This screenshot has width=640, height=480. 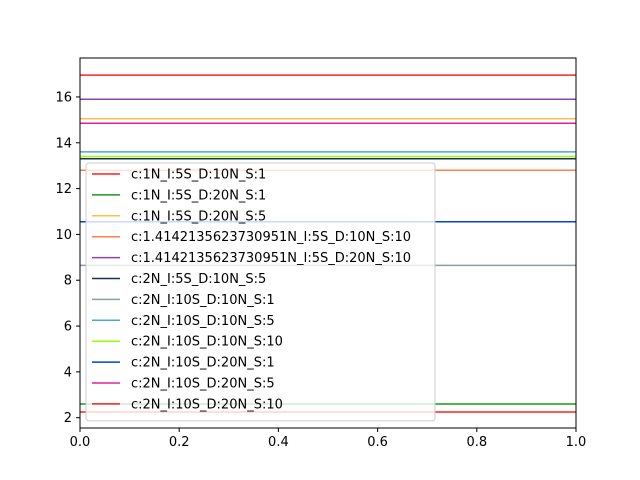 I want to click on y-tick-label: 2, so click(x=68, y=418).